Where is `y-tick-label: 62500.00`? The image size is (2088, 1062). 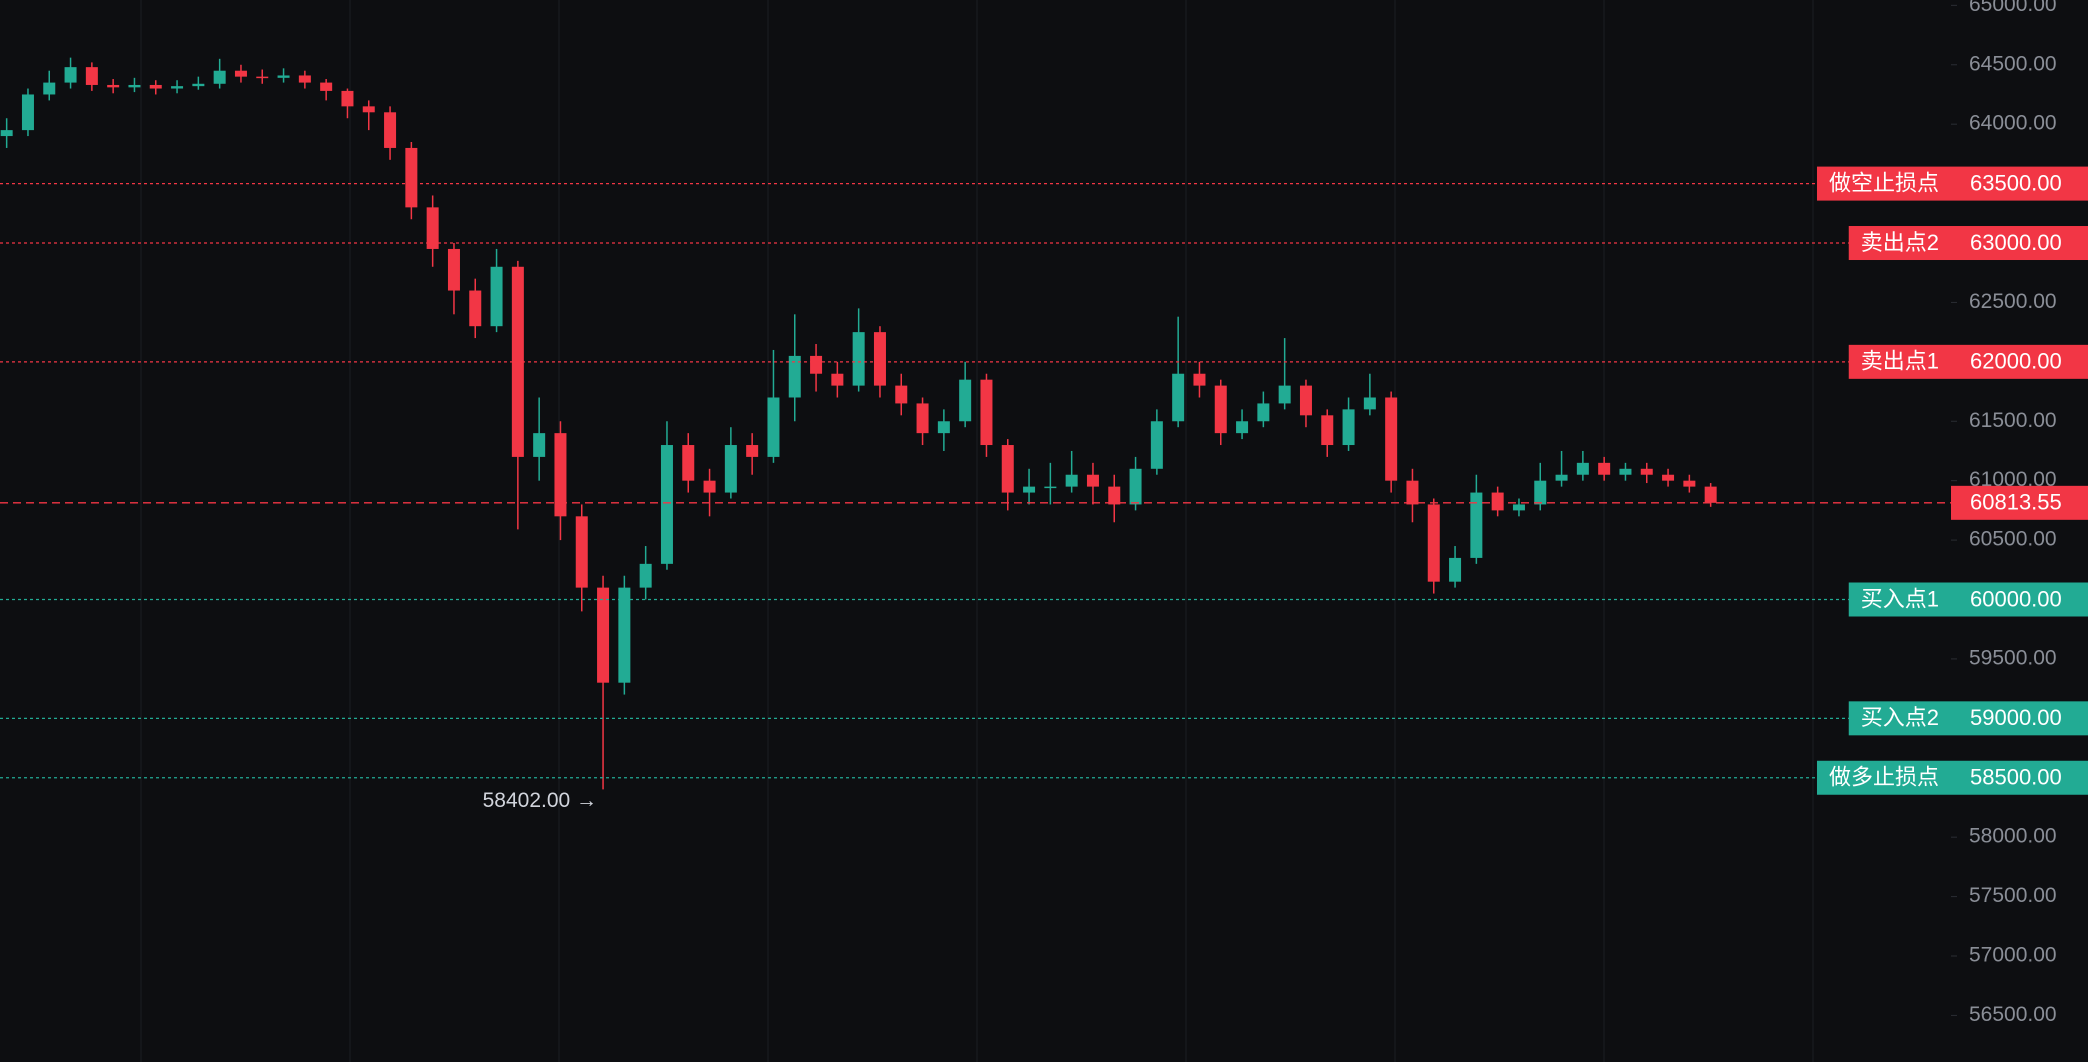
y-tick-label: 62500.00 is located at coordinates (2013, 301).